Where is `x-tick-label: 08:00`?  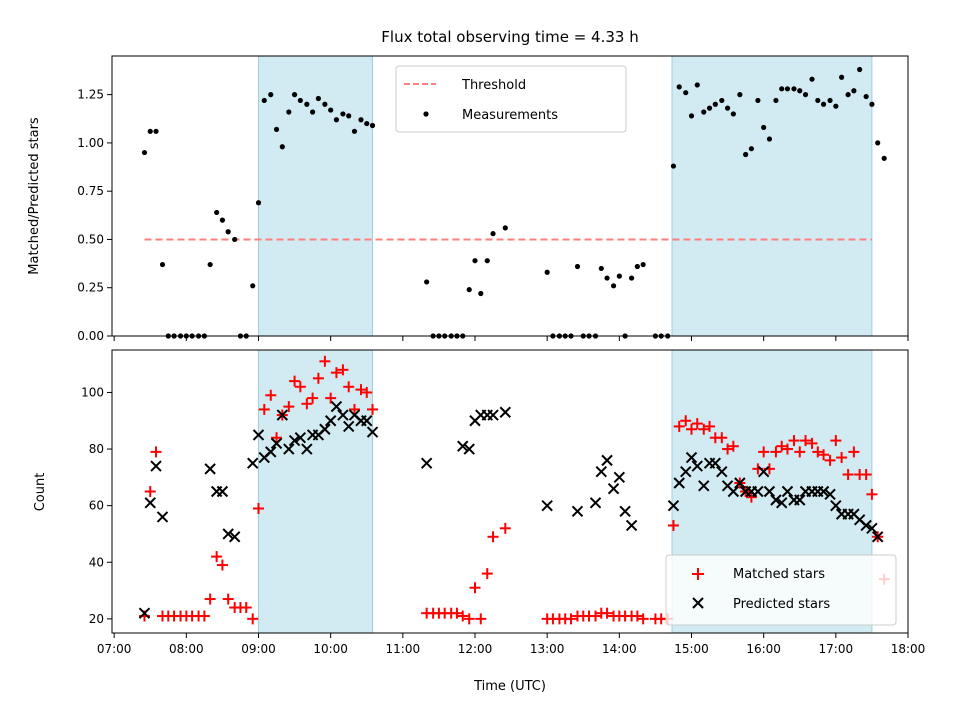
x-tick-label: 08:00 is located at coordinates (186, 649).